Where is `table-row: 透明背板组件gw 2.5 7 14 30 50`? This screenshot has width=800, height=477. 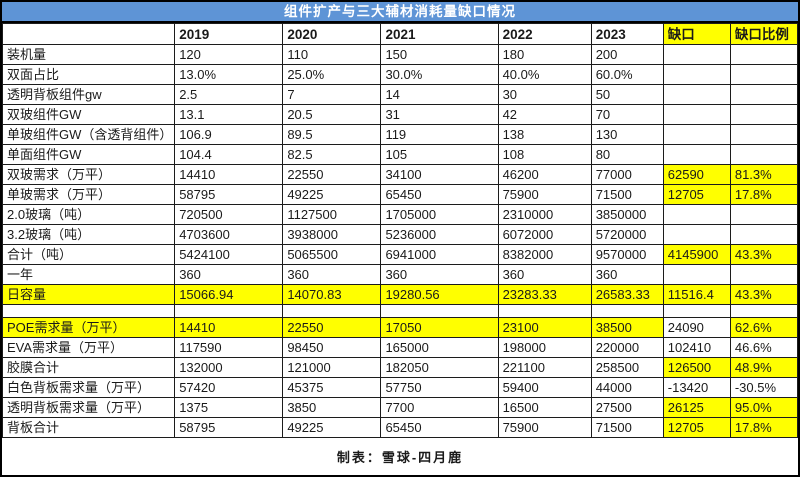
table-row: 透明背板组件gw 2.5 7 14 30 50 is located at coordinates (400, 94).